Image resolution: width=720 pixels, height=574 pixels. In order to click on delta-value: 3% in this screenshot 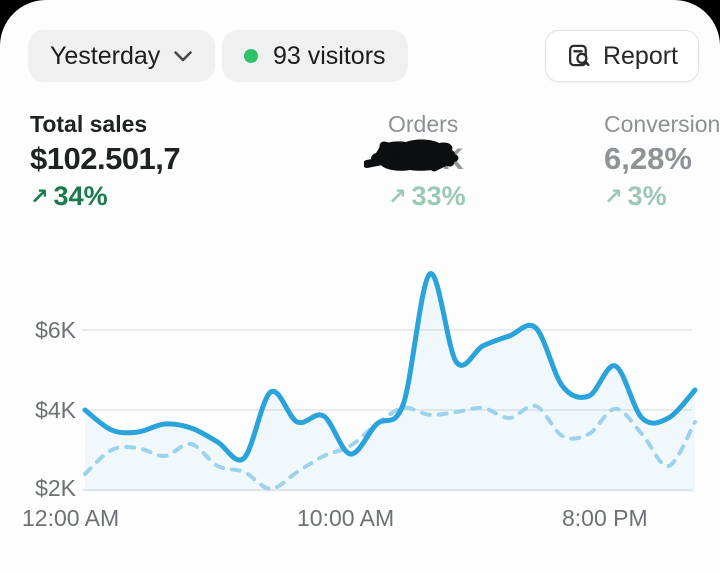, I will do `click(647, 196)`.